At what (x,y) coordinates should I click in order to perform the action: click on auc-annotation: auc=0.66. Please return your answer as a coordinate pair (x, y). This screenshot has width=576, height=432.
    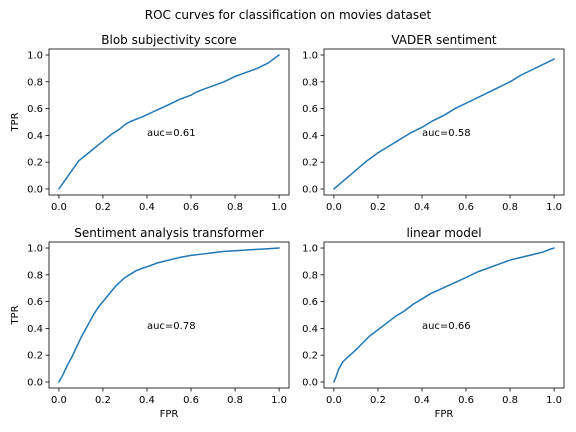
    Looking at the image, I should click on (446, 326).